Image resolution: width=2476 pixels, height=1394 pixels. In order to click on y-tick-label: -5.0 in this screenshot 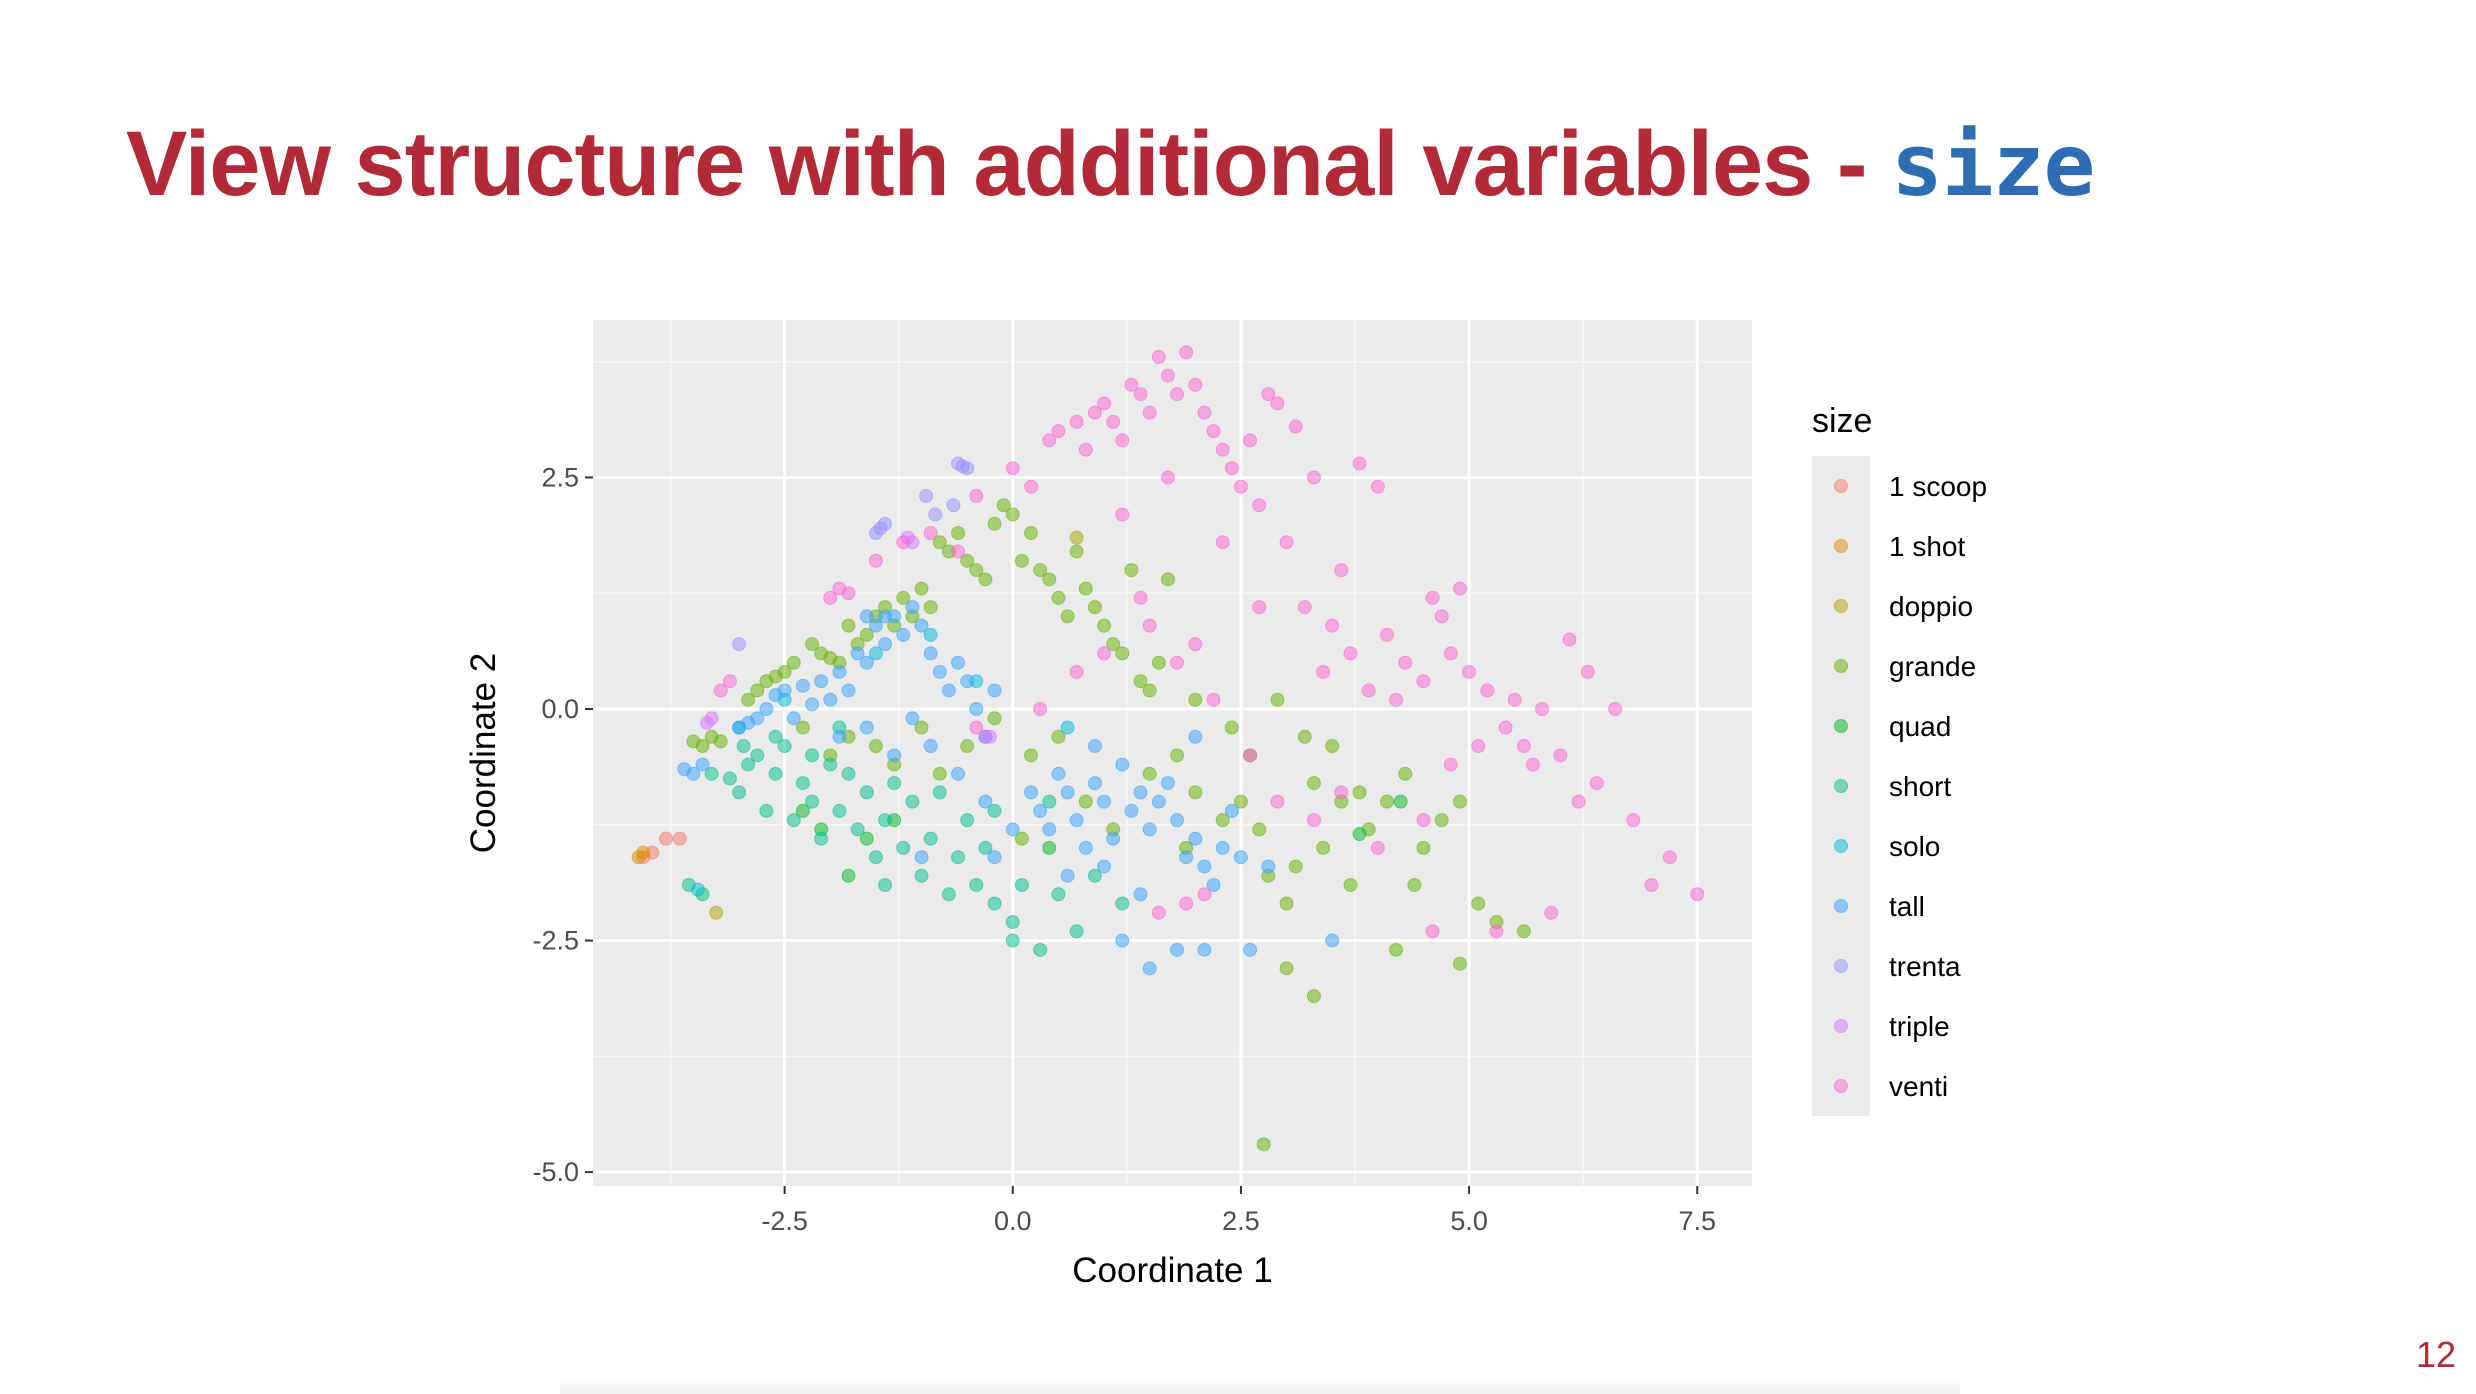, I will do `click(555, 1172)`.